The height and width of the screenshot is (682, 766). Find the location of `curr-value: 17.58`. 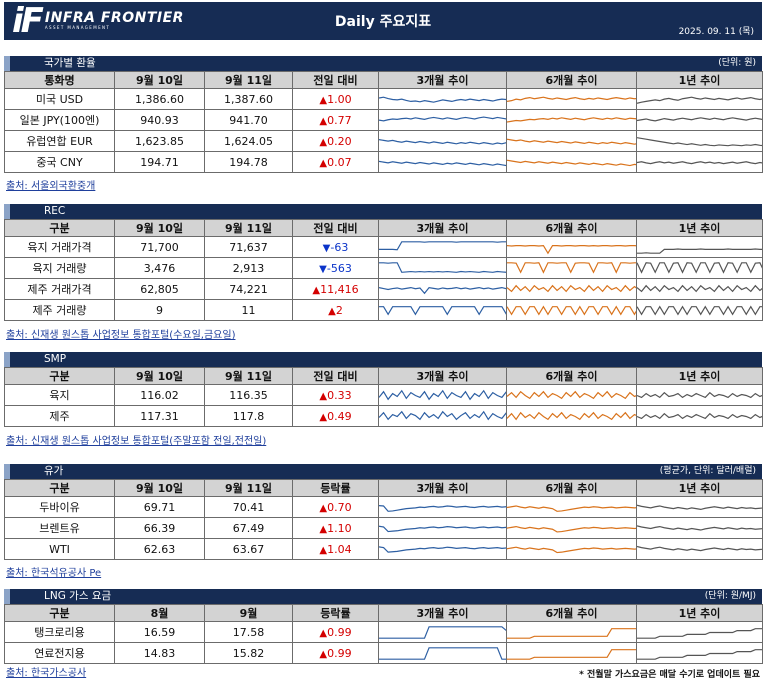

curr-value: 17.58 is located at coordinates (248, 632).